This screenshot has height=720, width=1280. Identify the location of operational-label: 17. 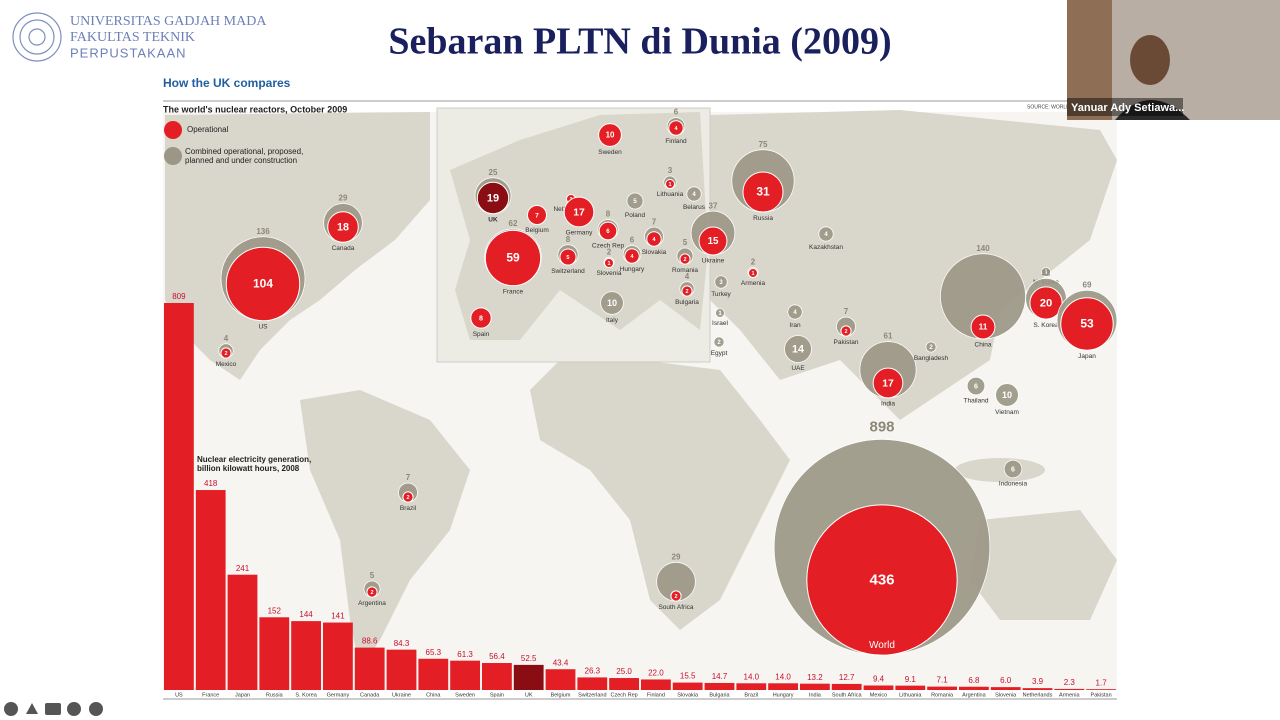
(579, 212).